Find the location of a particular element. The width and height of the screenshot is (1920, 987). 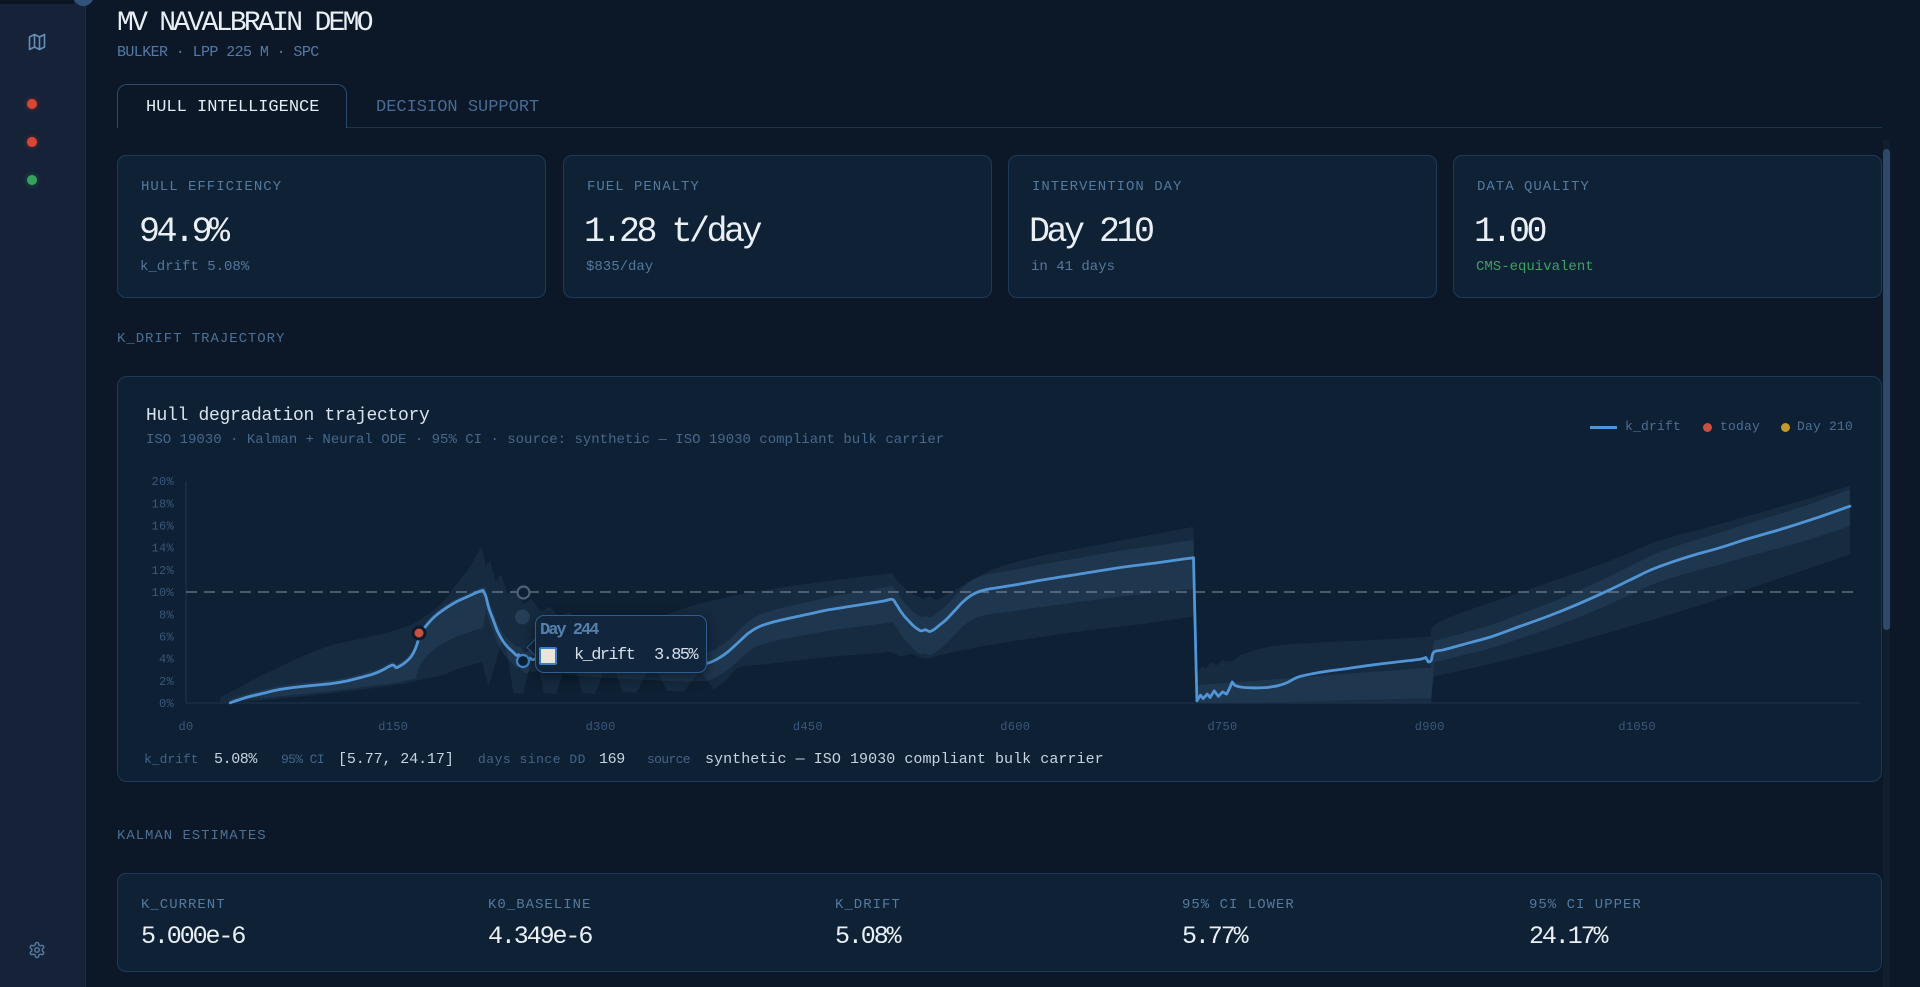

svg-text: d750 is located at coordinates (1222, 727).